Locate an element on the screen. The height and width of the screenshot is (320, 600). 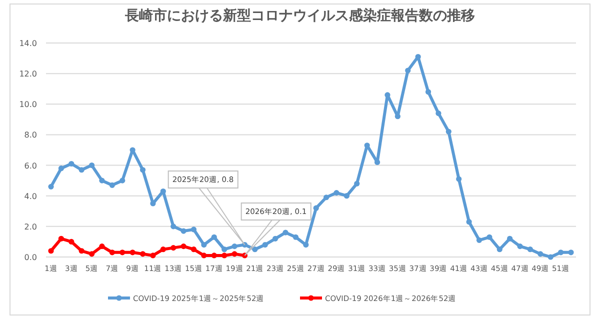
chart-title: 長崎市における新型コロナウイルス感染症報告数の推移 is located at coordinates (299, 15).